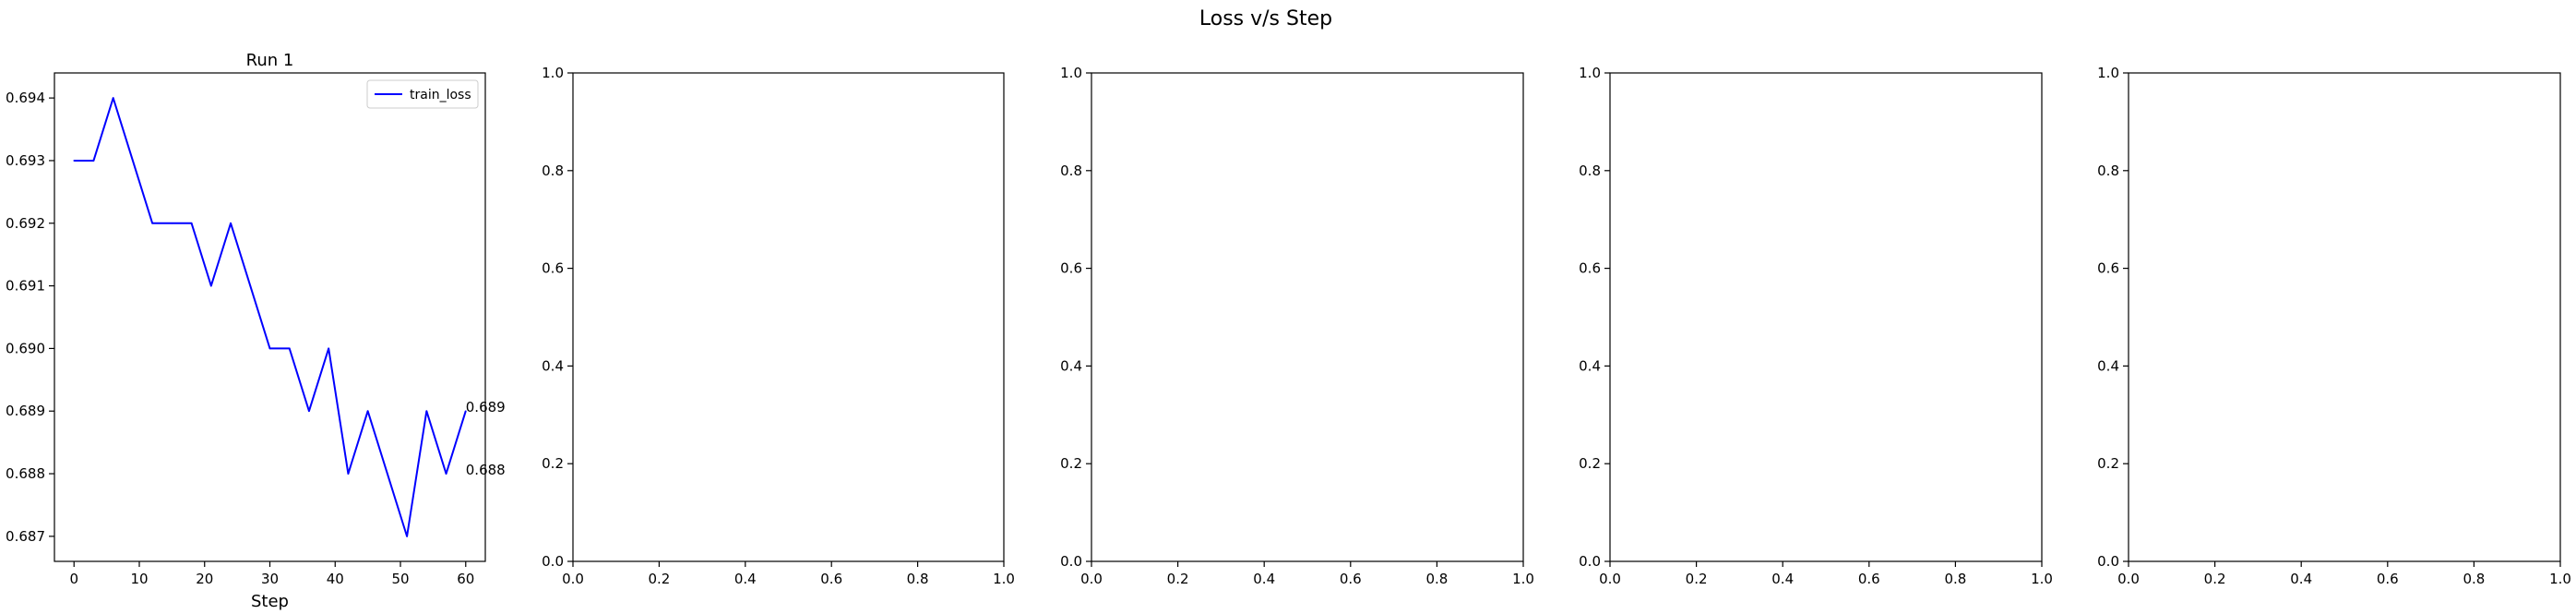 Image resolution: width=2576 pixels, height=614 pixels. I want to click on x-tick-label: 0, so click(74, 579).